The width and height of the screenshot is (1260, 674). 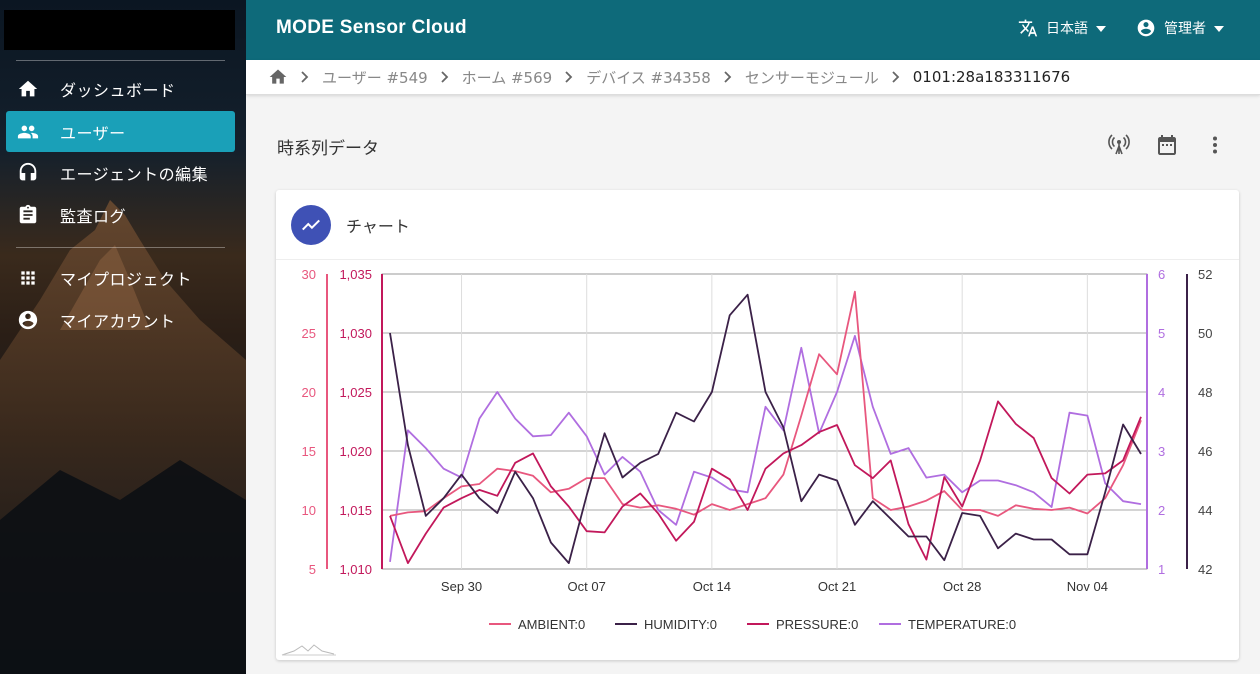 What do you see at coordinates (1028, 28) in the screenshot?
I see `translate-icon` at bounding box center [1028, 28].